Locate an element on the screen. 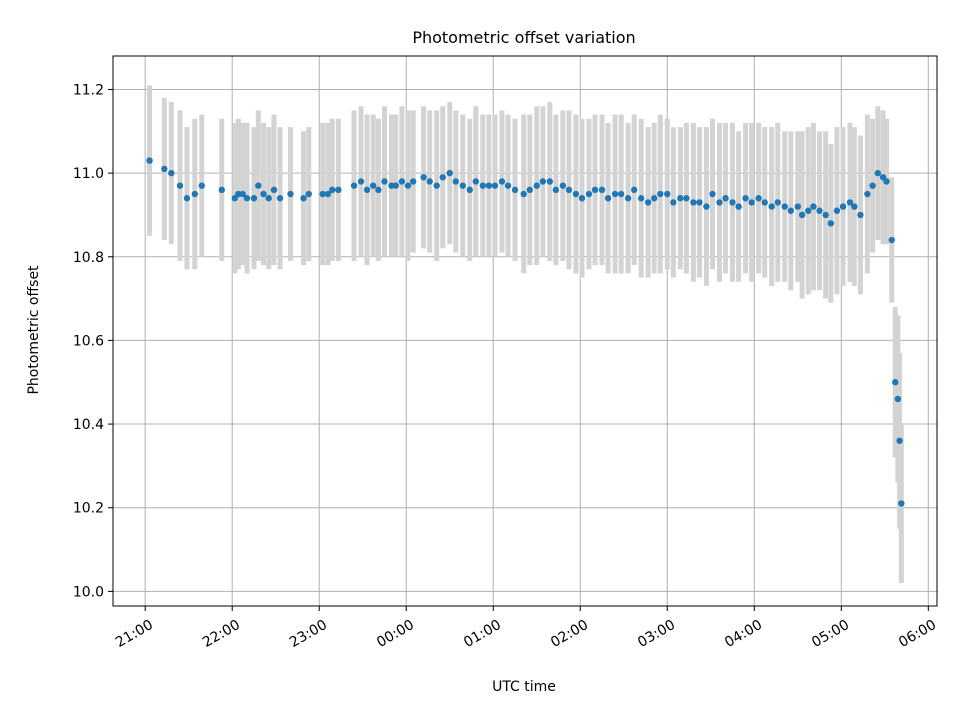 This screenshot has width=960, height=724. y-tick-label: 11.0 is located at coordinates (88, 174).